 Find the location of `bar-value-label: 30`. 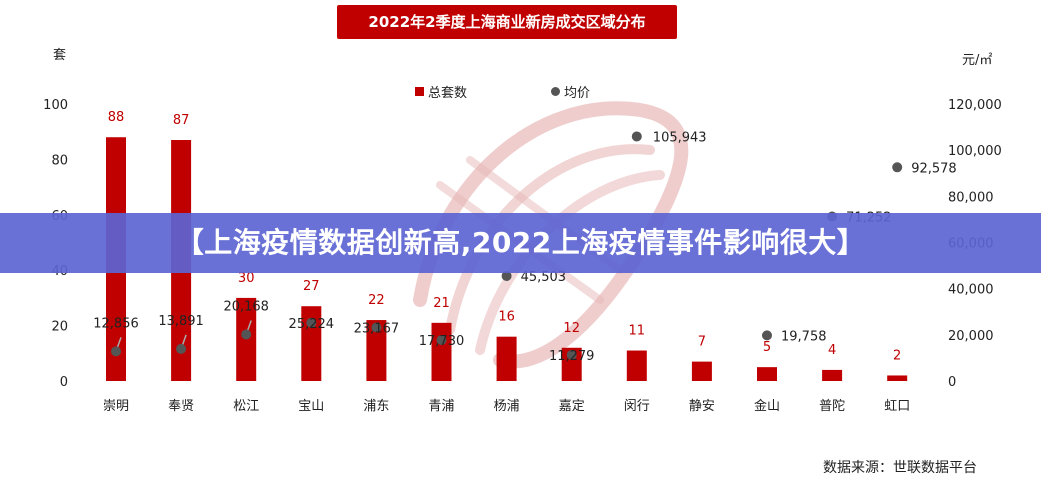

bar-value-label: 30 is located at coordinates (246, 278).